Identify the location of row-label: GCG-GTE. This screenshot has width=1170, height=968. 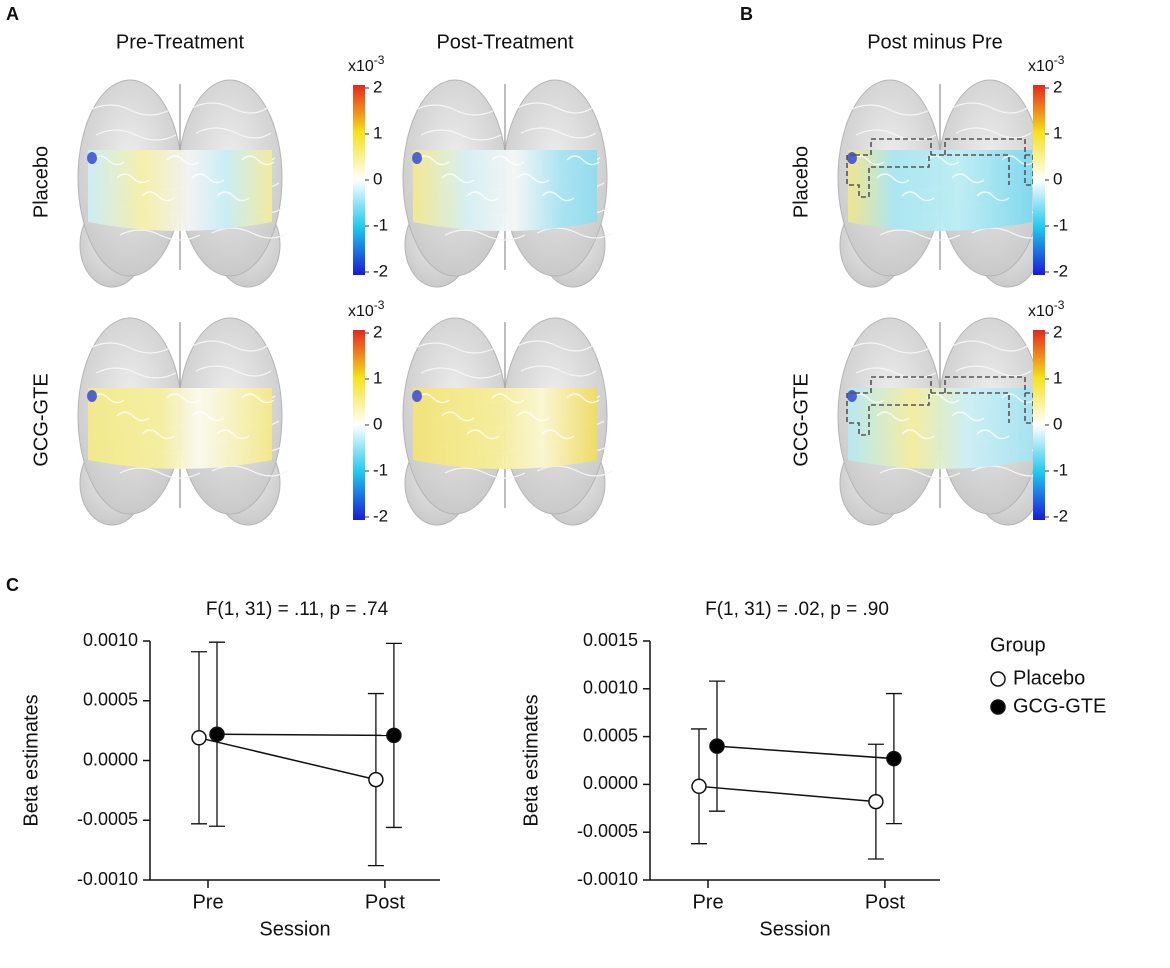
(41, 419).